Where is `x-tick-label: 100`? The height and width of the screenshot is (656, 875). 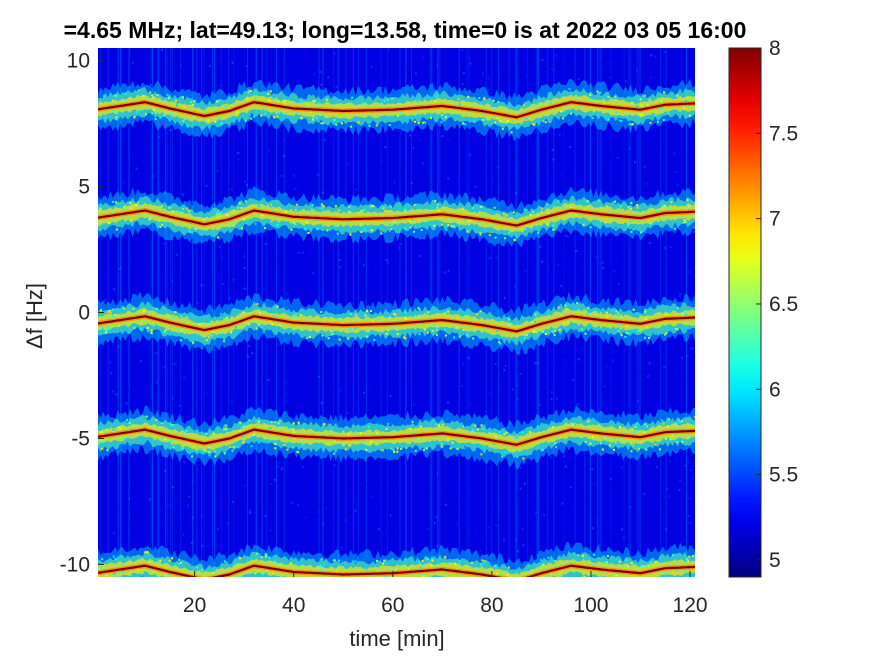
x-tick-label: 100 is located at coordinates (590, 605).